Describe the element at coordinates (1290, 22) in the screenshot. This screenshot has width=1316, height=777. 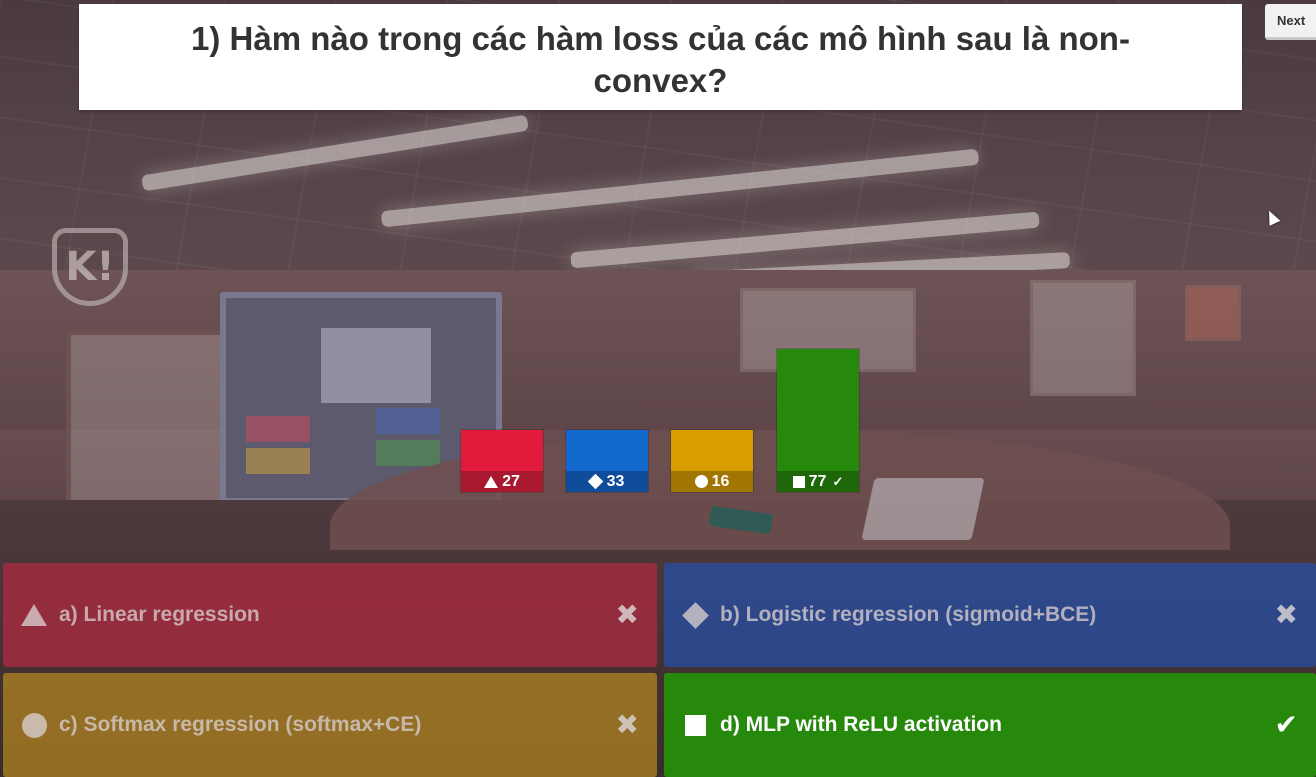
I see `next-button: Next` at that location.